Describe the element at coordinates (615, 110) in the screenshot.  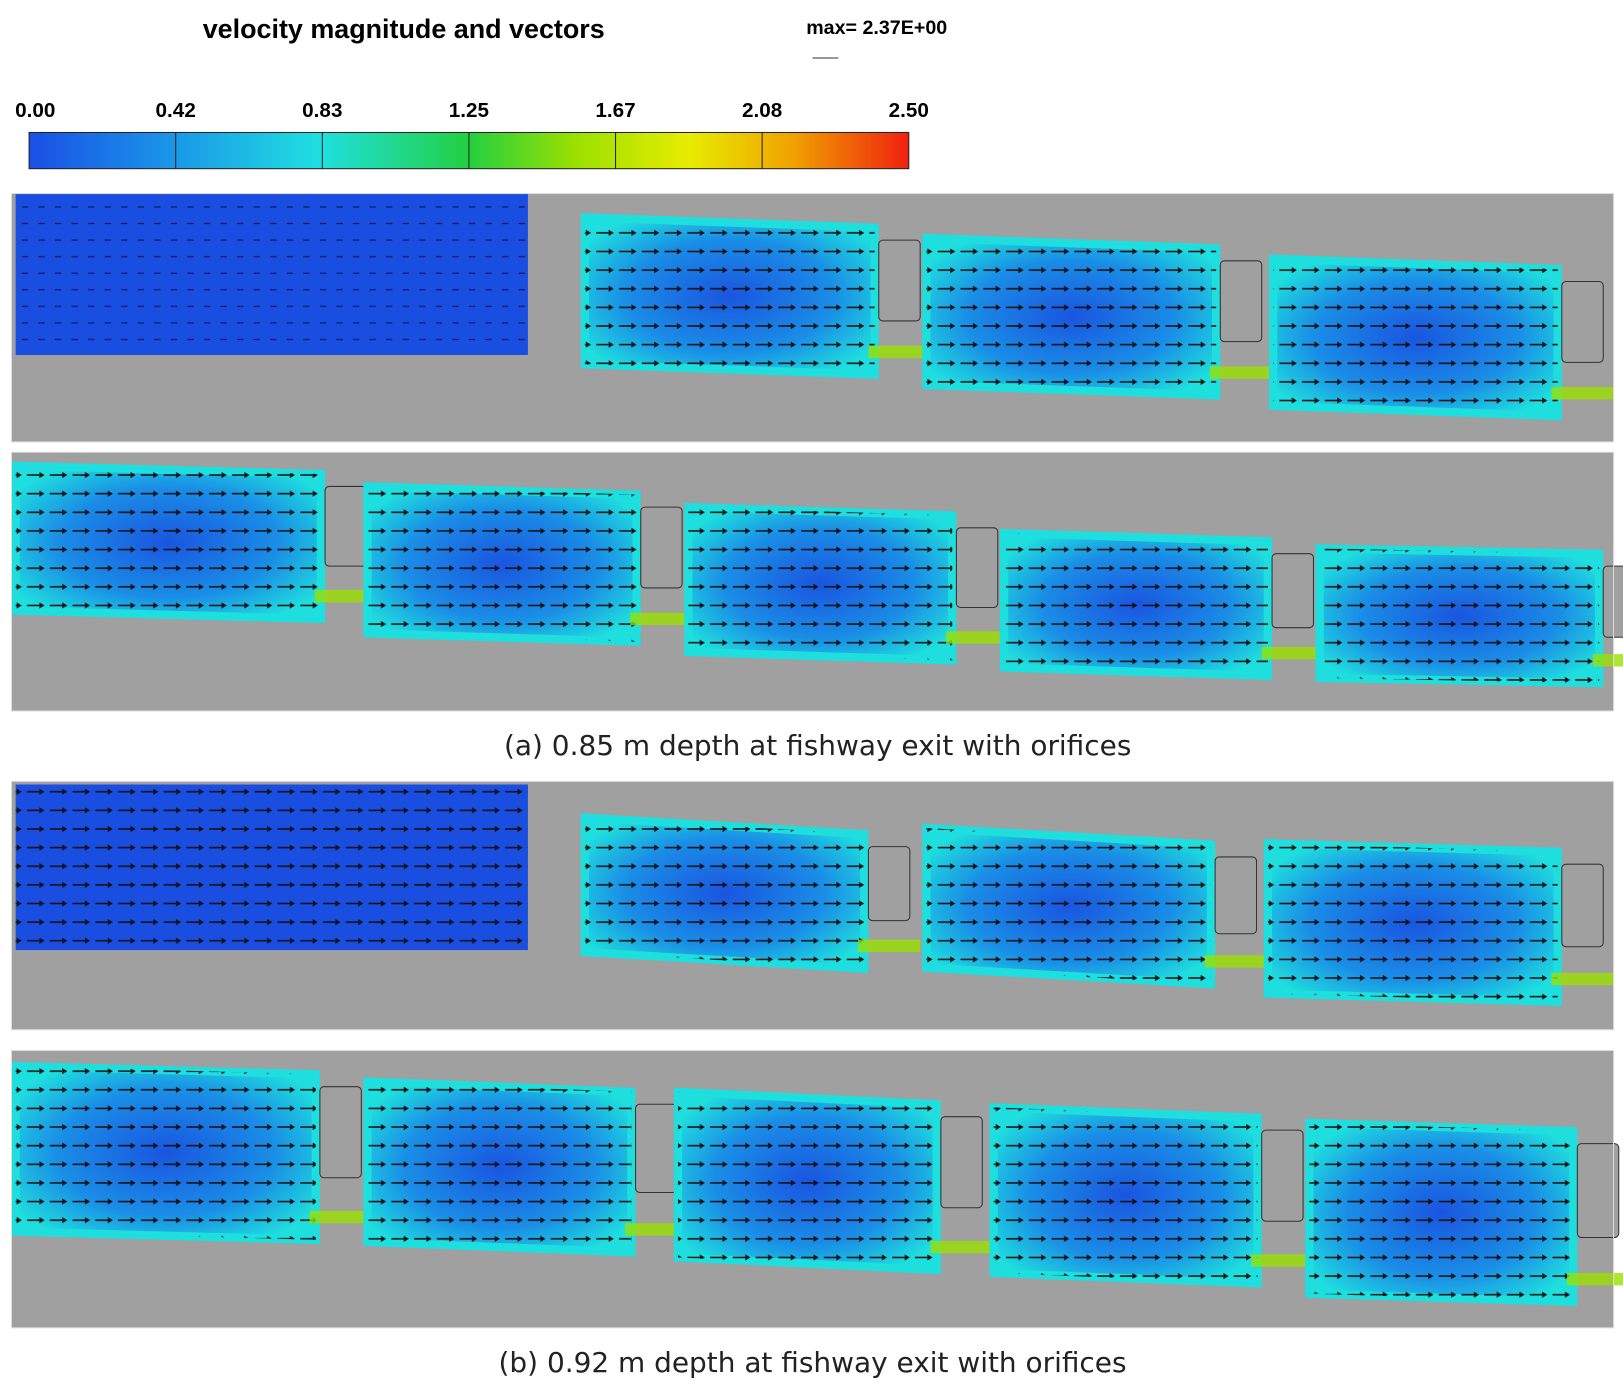
I see `colorbar-tick-label: 1.67` at that location.